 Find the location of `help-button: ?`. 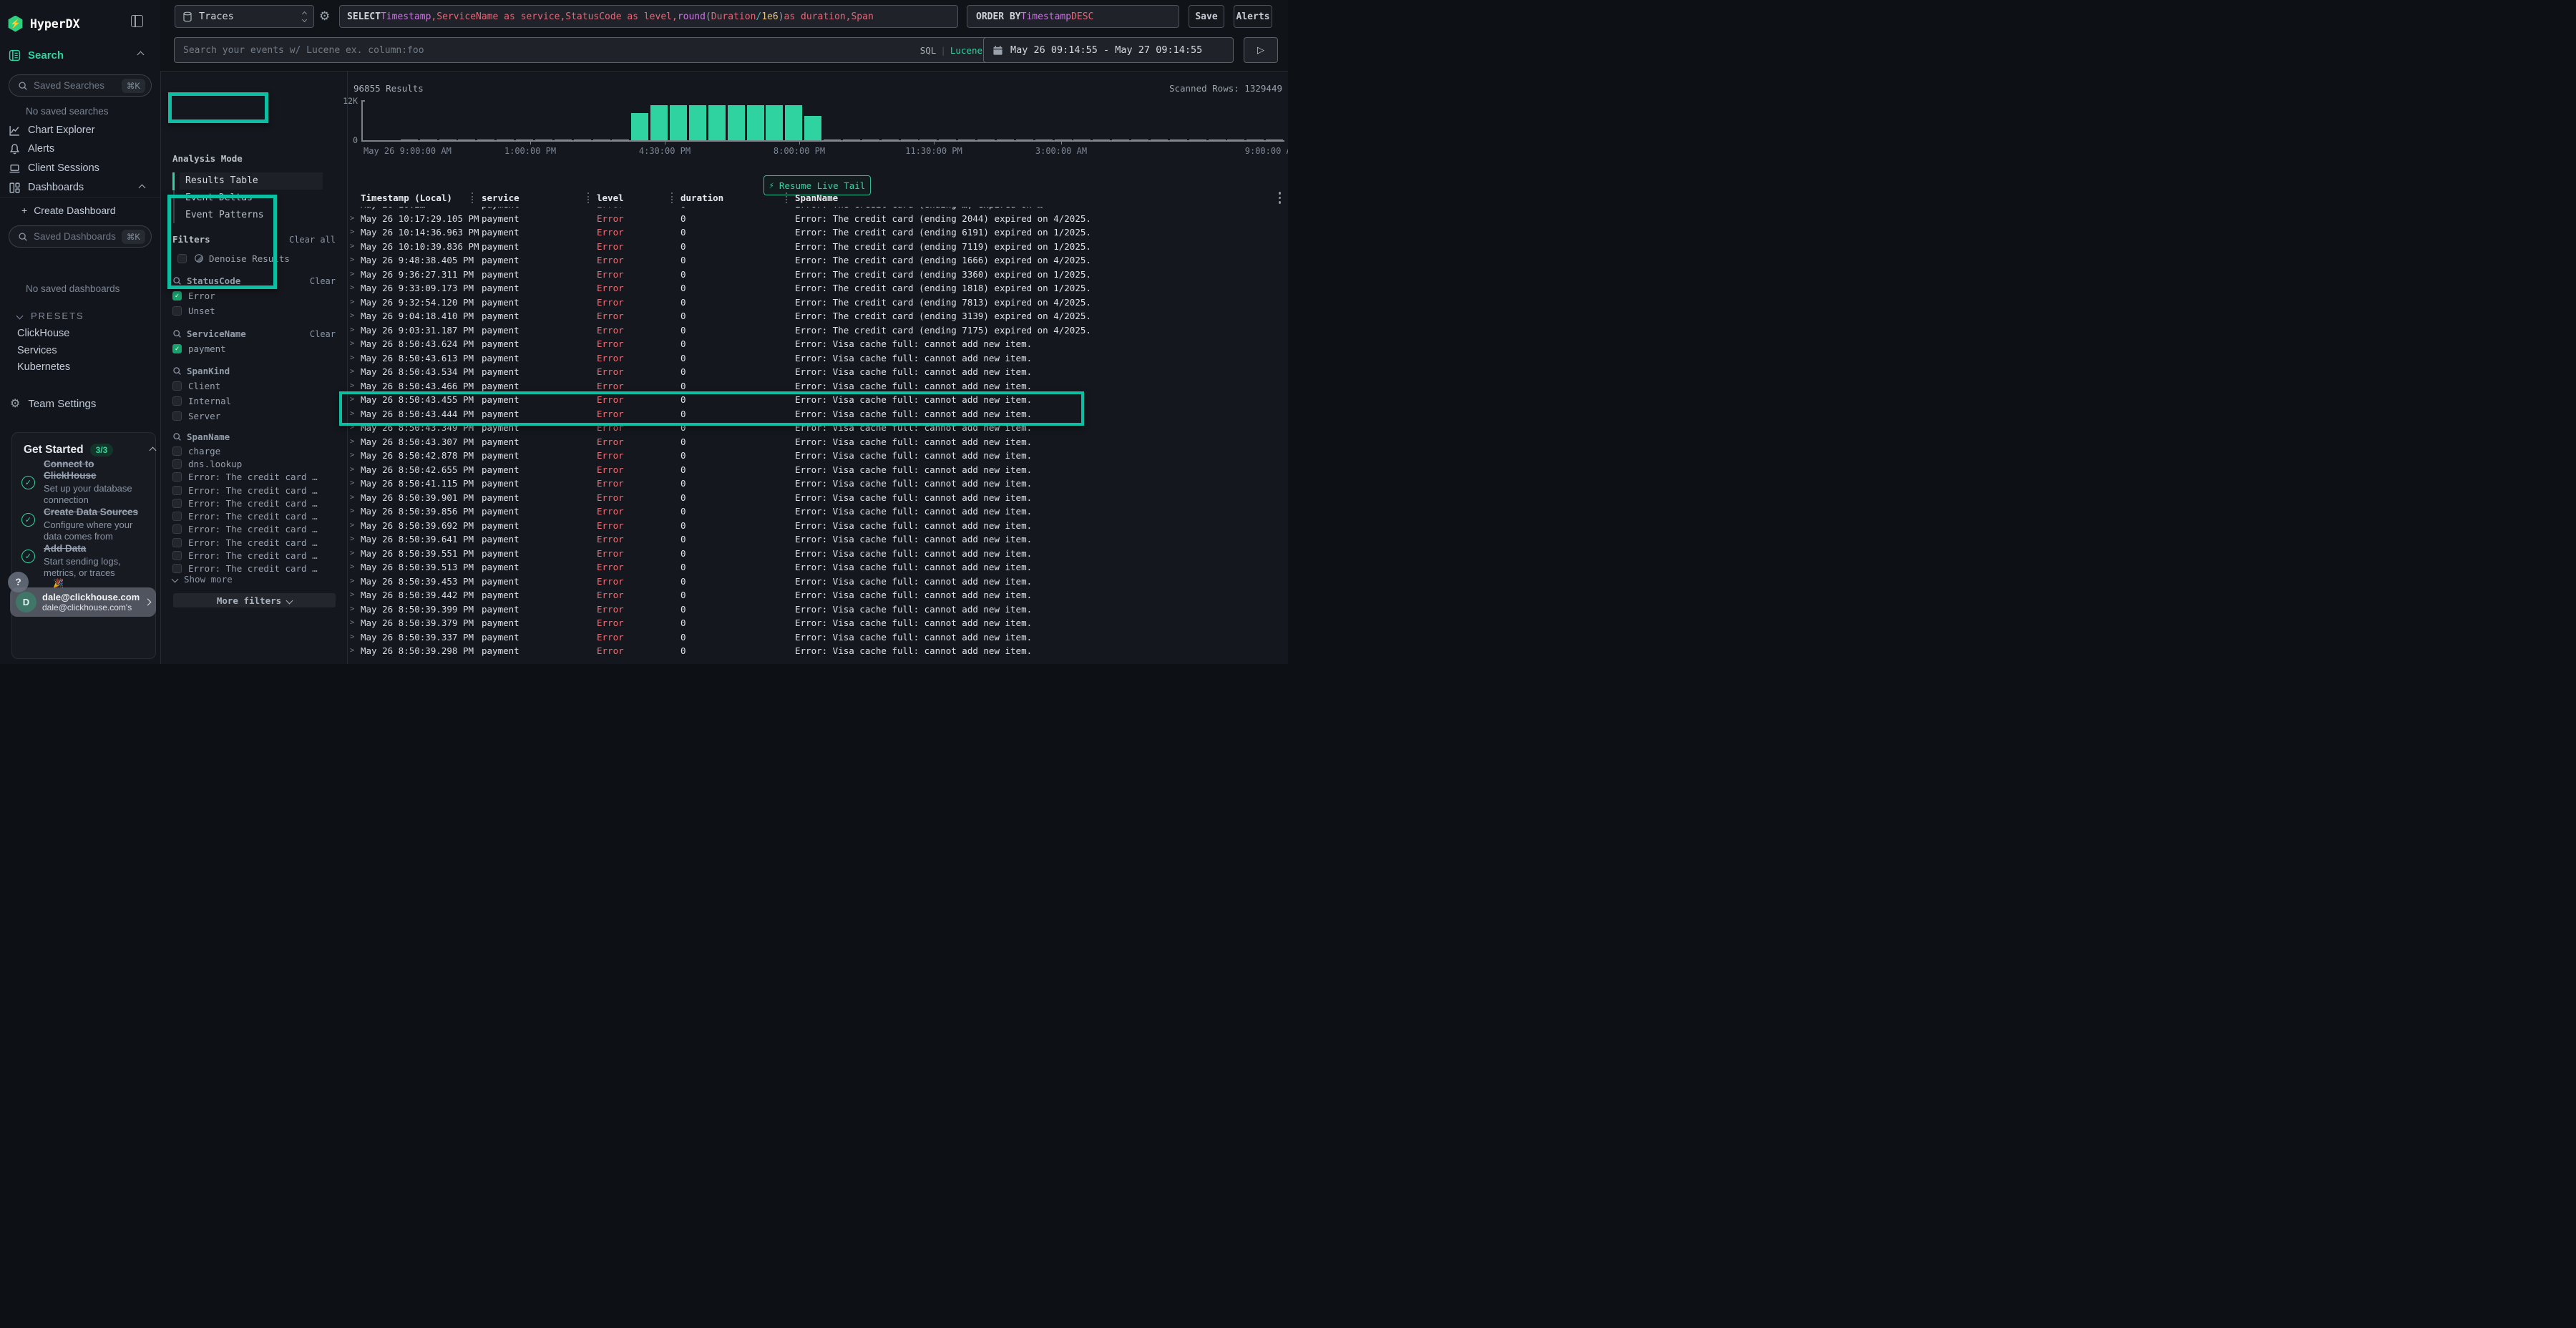

help-button: ? is located at coordinates (18, 582).